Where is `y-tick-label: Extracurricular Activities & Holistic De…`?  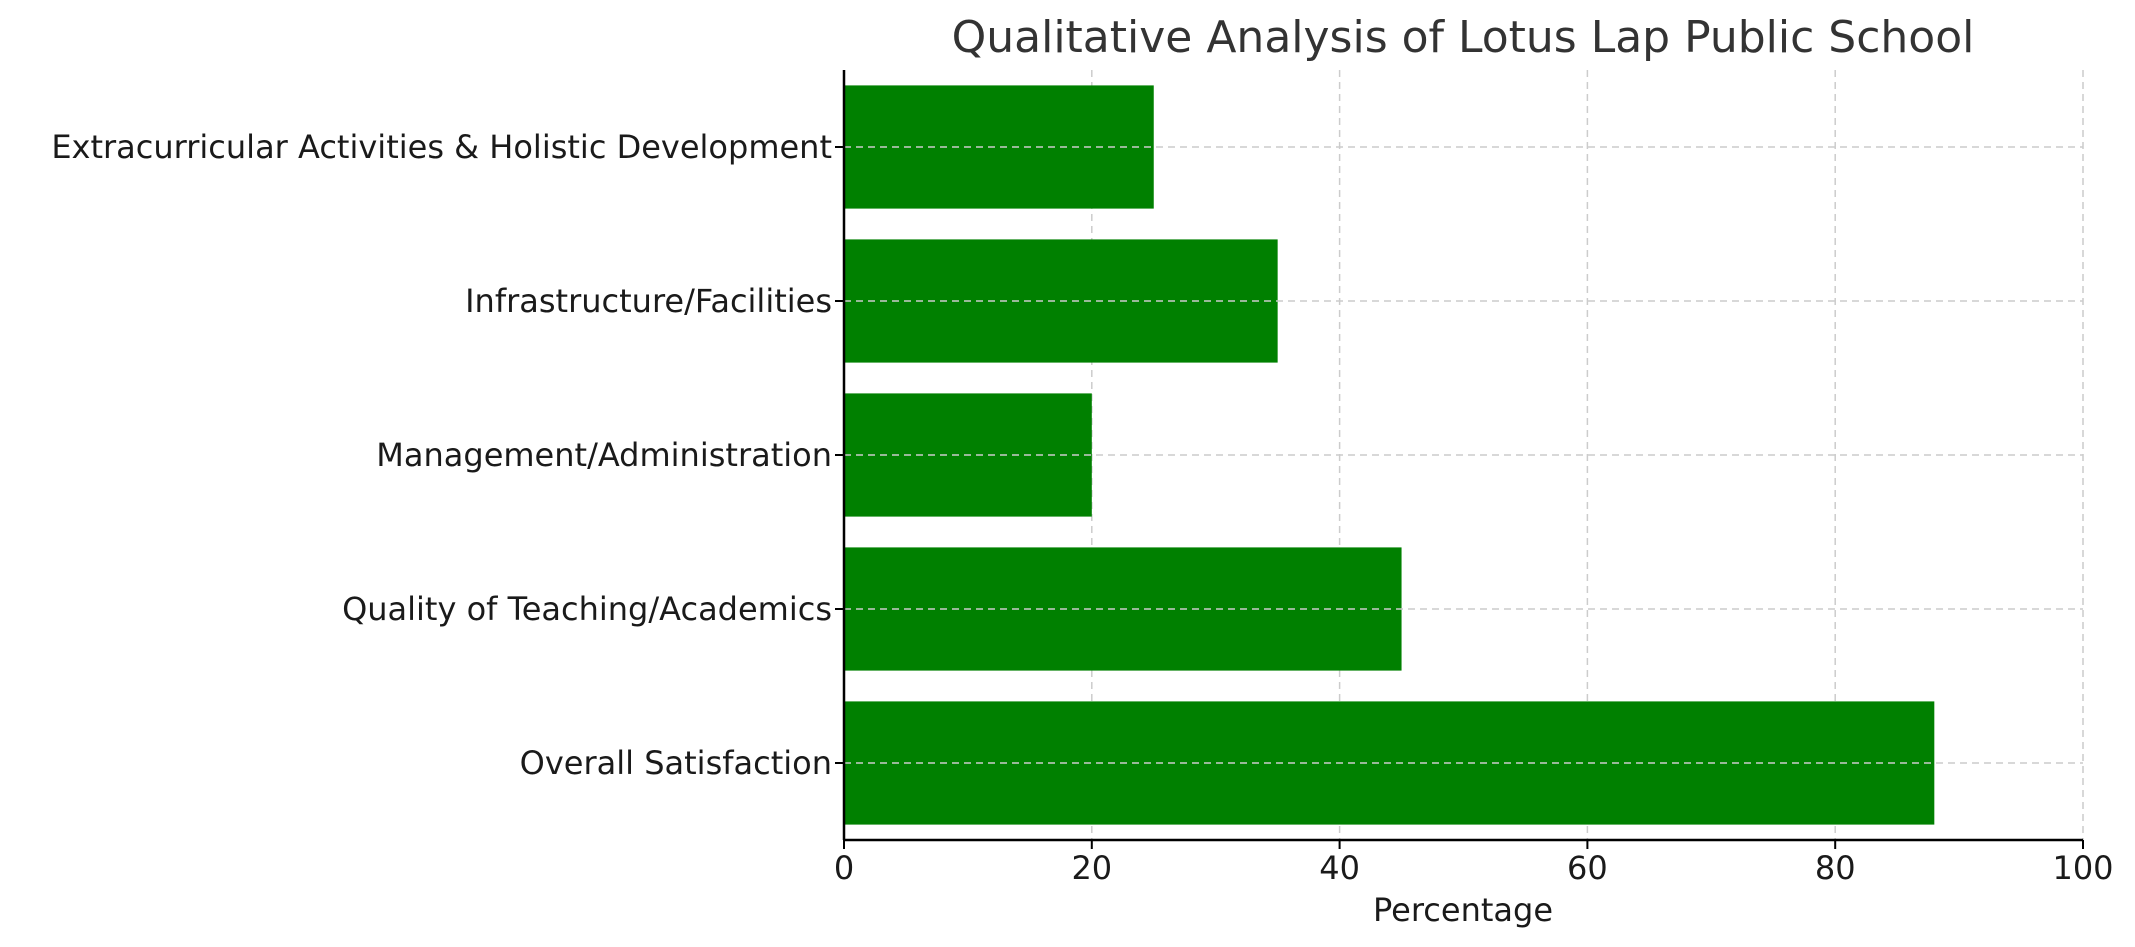 y-tick-label: Extracurricular Activities & Holistic De… is located at coordinates (441, 147).